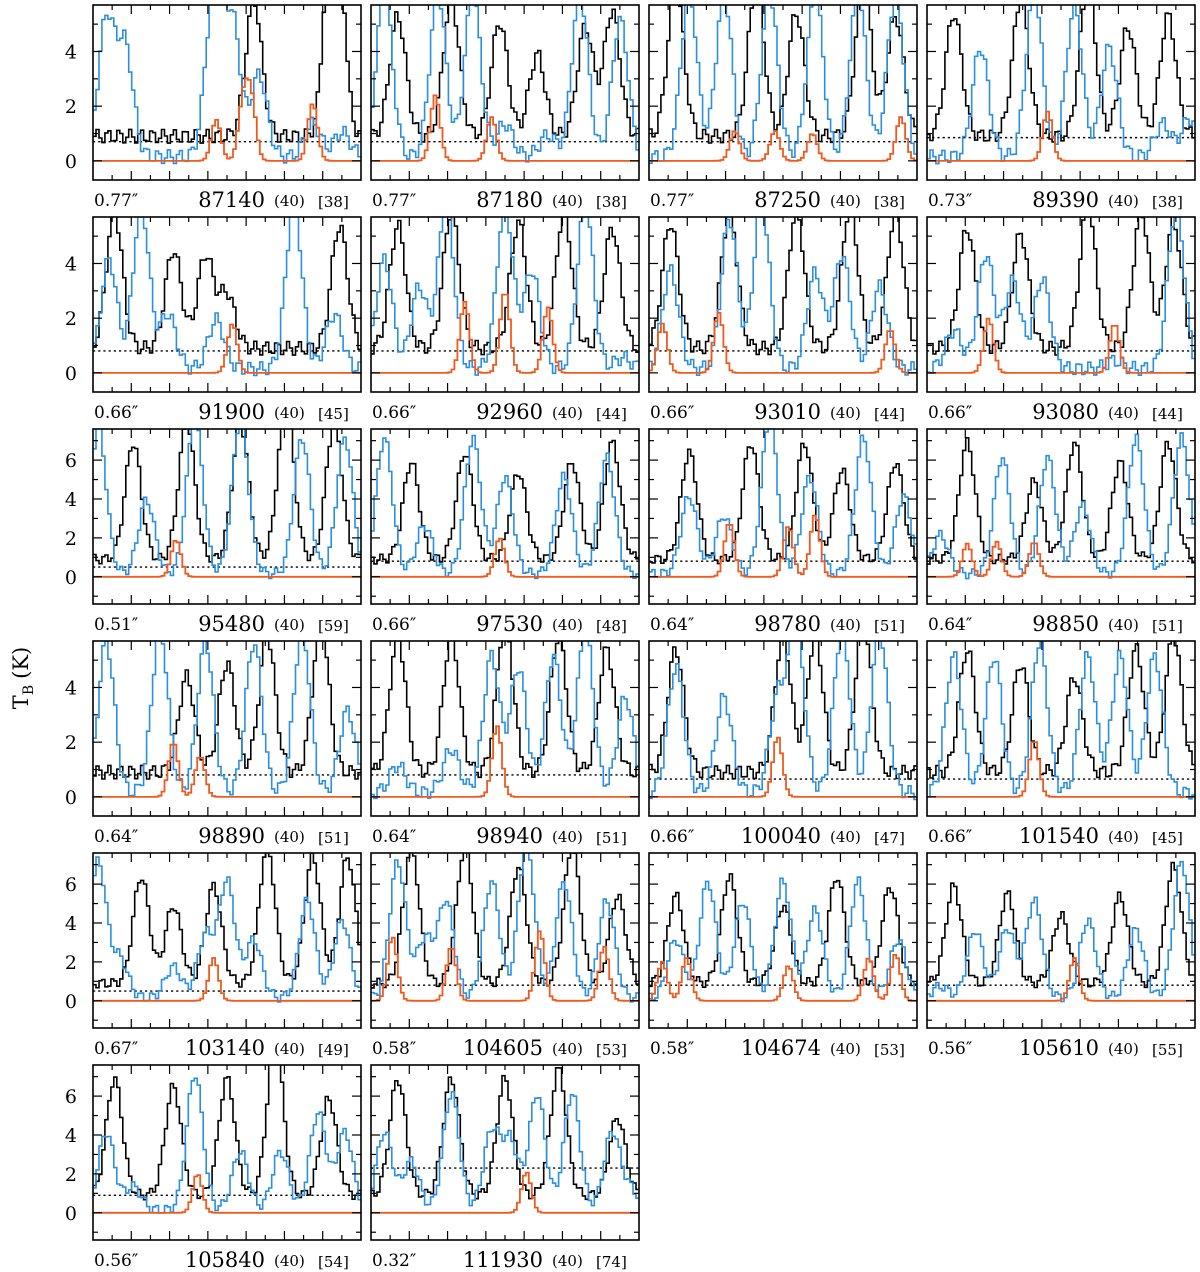 This screenshot has height=1272, width=1200. Describe the element at coordinates (21, 702) in the screenshot. I see `y-axis-label-symbol: T` at that location.